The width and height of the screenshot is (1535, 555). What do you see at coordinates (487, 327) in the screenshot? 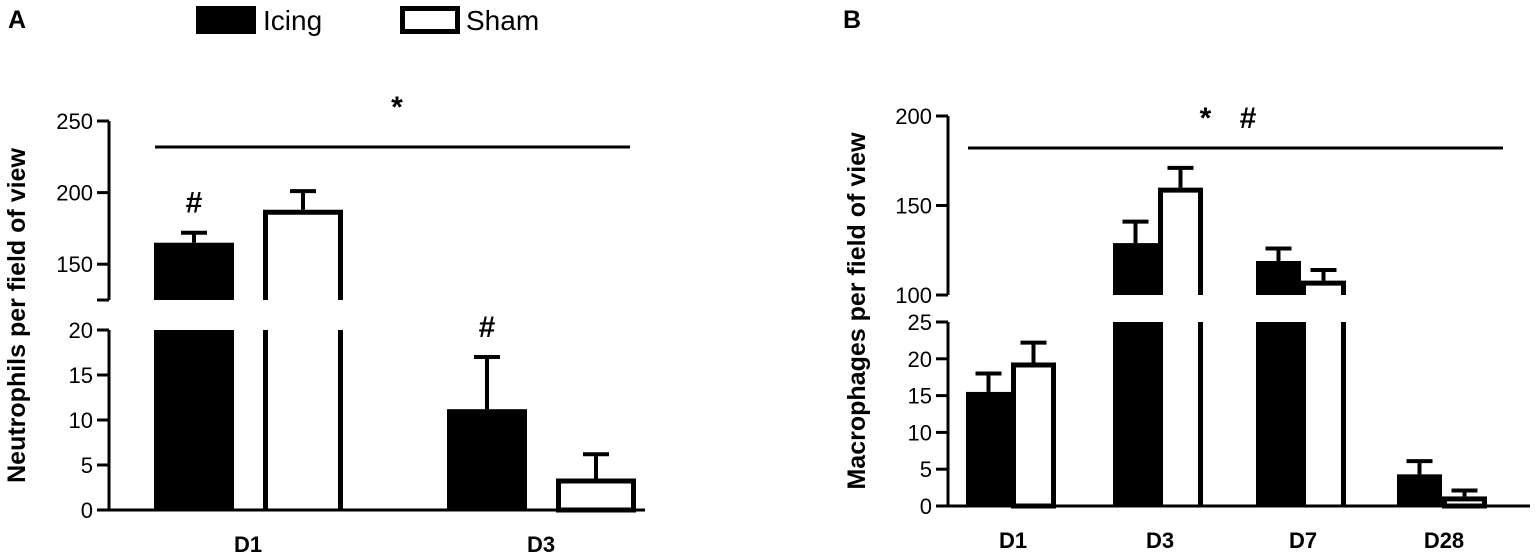
I see `annotation-d3-2: #` at bounding box center [487, 327].